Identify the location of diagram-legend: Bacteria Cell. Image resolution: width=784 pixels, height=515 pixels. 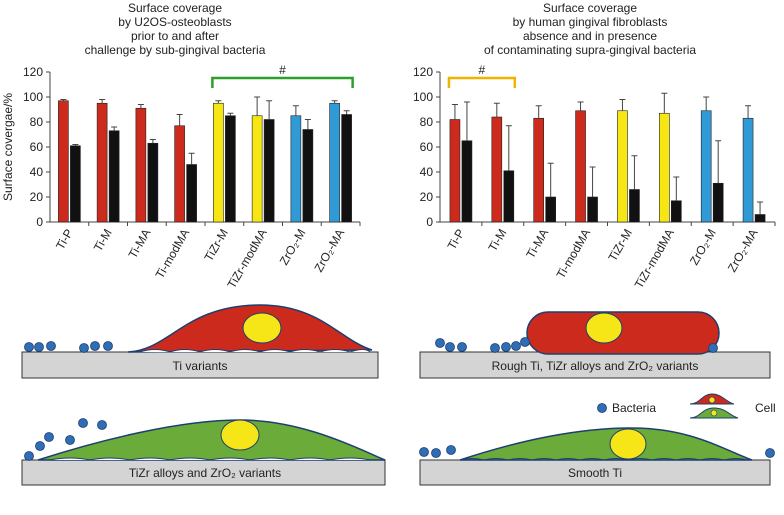
(686, 406).